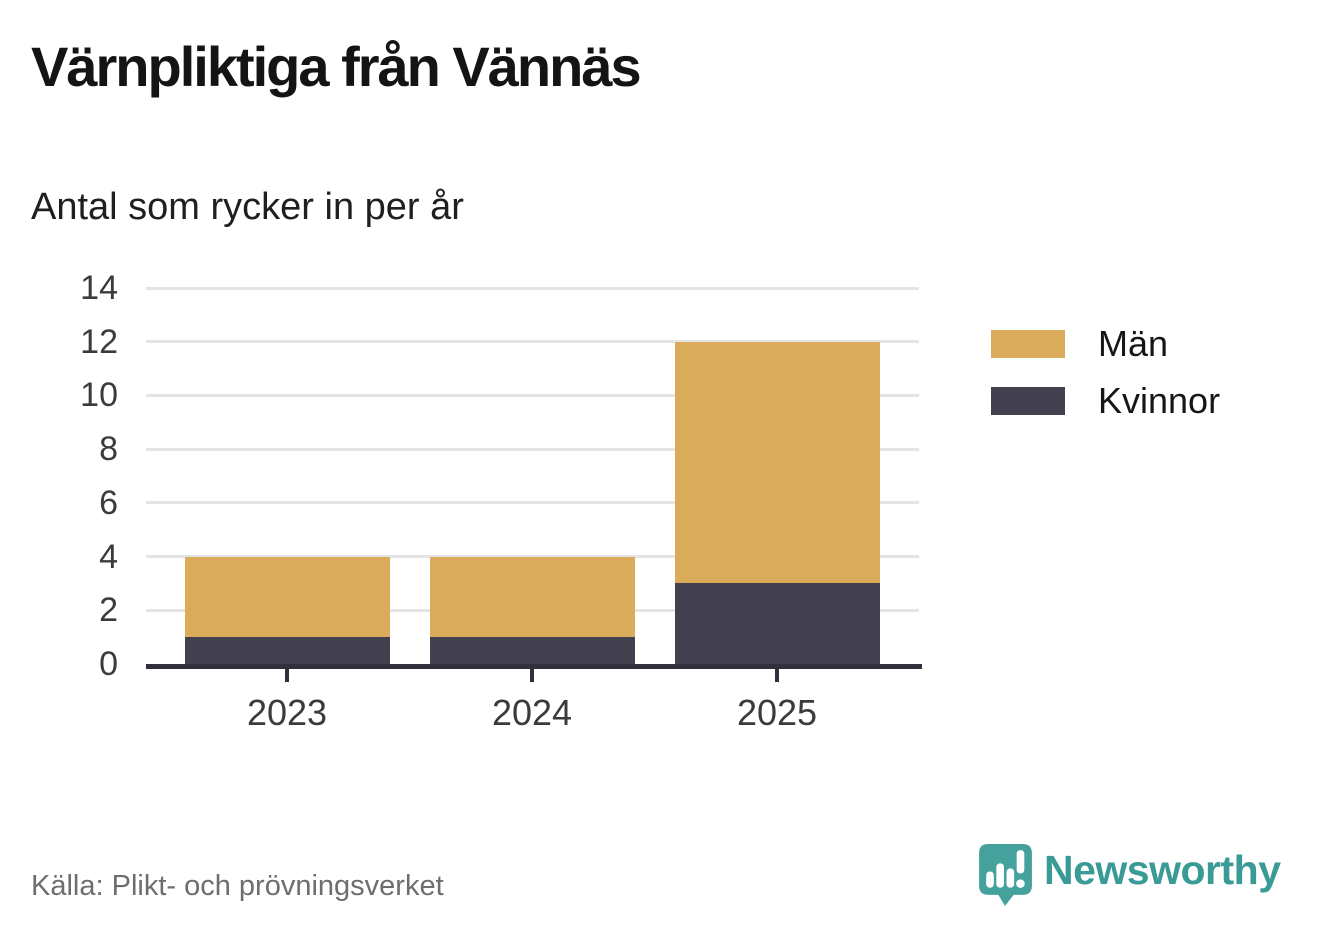 This screenshot has width=1322, height=939. I want to click on x-axis-tick-label: 2023, so click(287, 712).